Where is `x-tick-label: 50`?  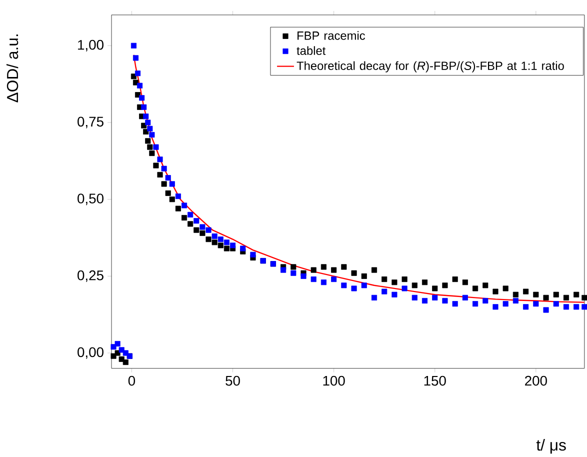
x-tick-label: 50 is located at coordinates (233, 381).